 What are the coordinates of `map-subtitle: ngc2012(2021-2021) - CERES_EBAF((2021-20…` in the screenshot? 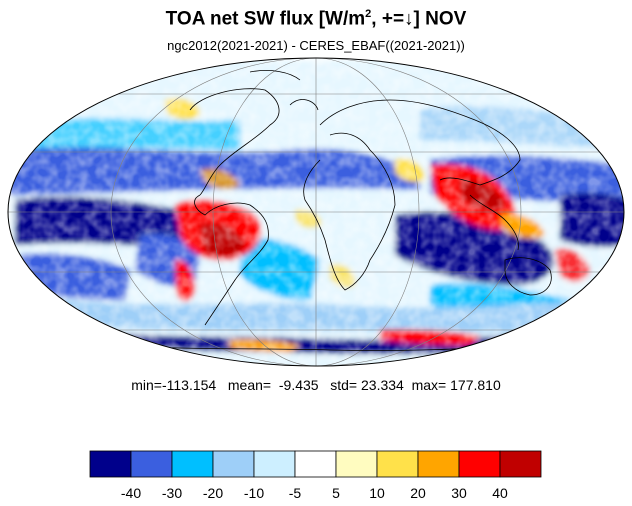 It's located at (316, 45).